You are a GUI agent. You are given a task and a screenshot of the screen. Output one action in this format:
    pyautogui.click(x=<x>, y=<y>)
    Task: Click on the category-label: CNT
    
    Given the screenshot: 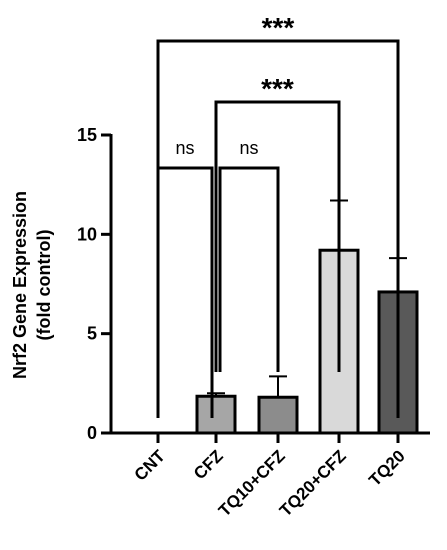 What is the action you would take?
    pyautogui.click(x=150, y=465)
    